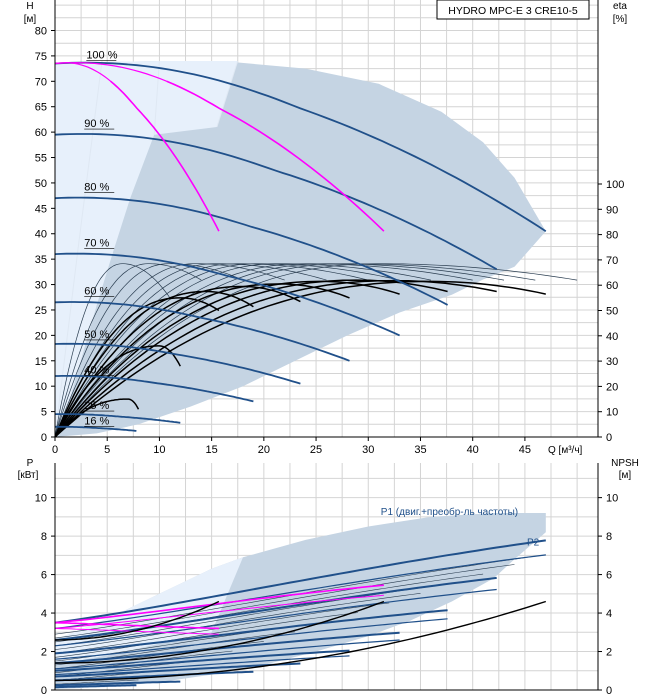 The height and width of the screenshot is (700, 658). What do you see at coordinates (41, 31) in the screenshot?
I see `left-tick-label: 80` at bounding box center [41, 31].